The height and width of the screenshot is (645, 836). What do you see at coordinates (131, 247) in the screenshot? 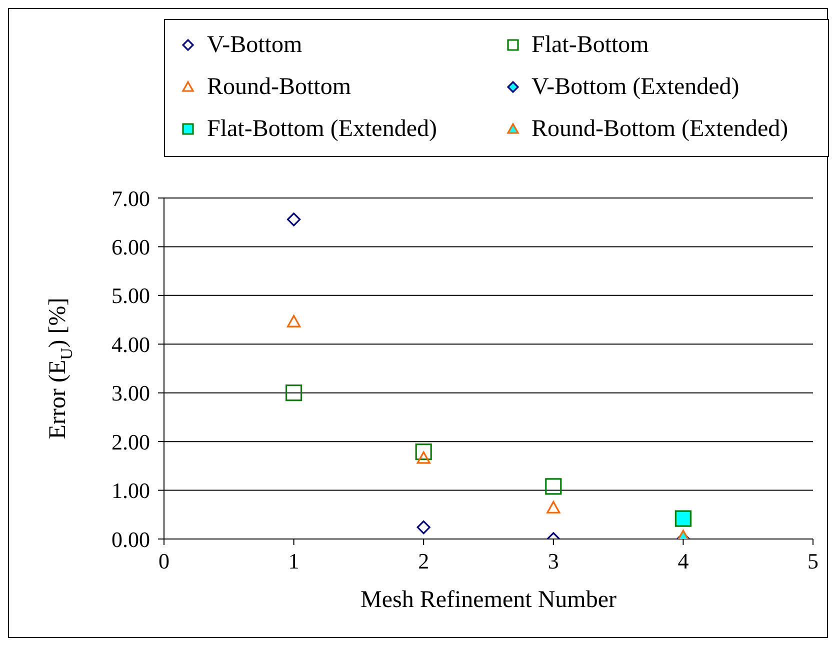
I see `y-tick-label: 6.00` at bounding box center [131, 247].